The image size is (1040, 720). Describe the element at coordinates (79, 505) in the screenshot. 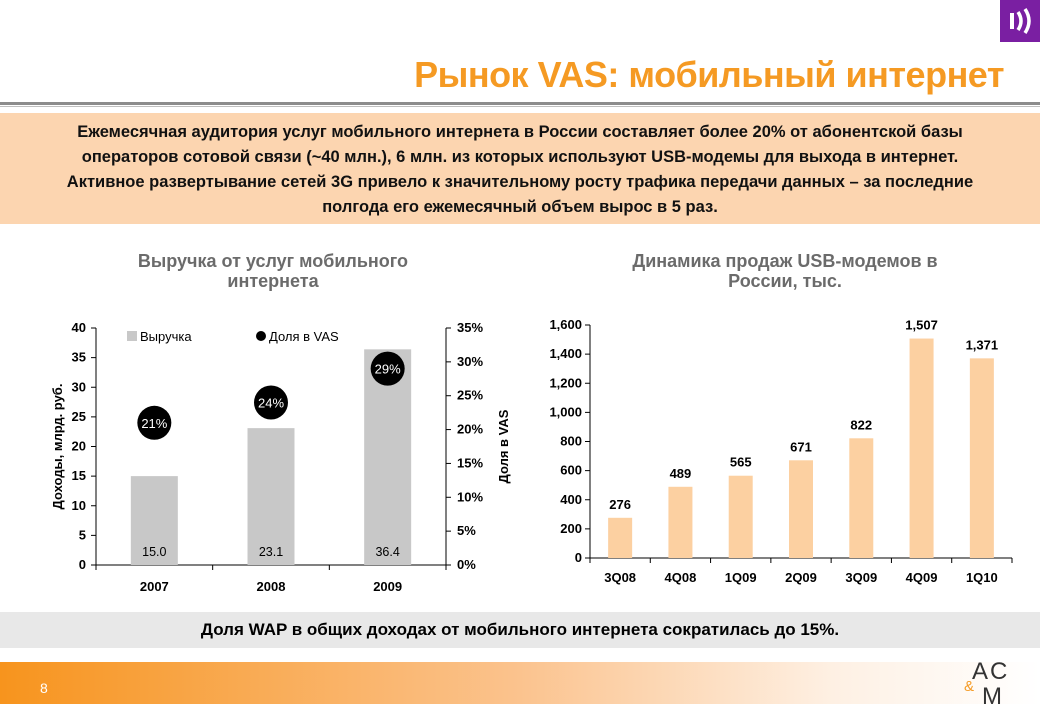

I see `y-tick-label: 10` at that location.